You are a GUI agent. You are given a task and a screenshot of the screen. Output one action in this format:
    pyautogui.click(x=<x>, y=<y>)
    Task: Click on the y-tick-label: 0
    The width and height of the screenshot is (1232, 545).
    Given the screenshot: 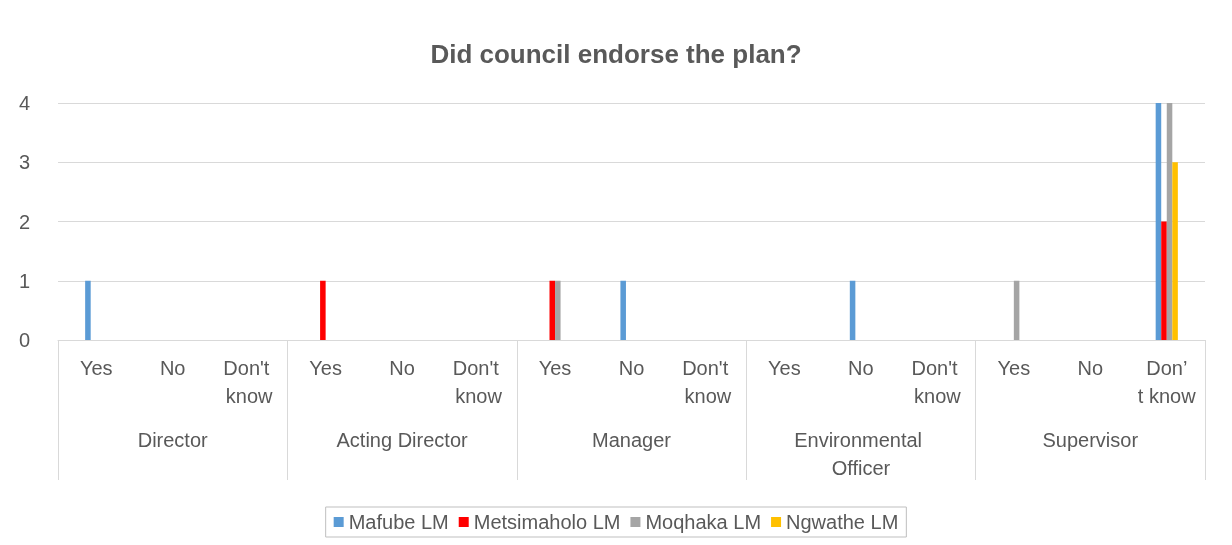 What is the action you would take?
    pyautogui.click(x=24, y=340)
    